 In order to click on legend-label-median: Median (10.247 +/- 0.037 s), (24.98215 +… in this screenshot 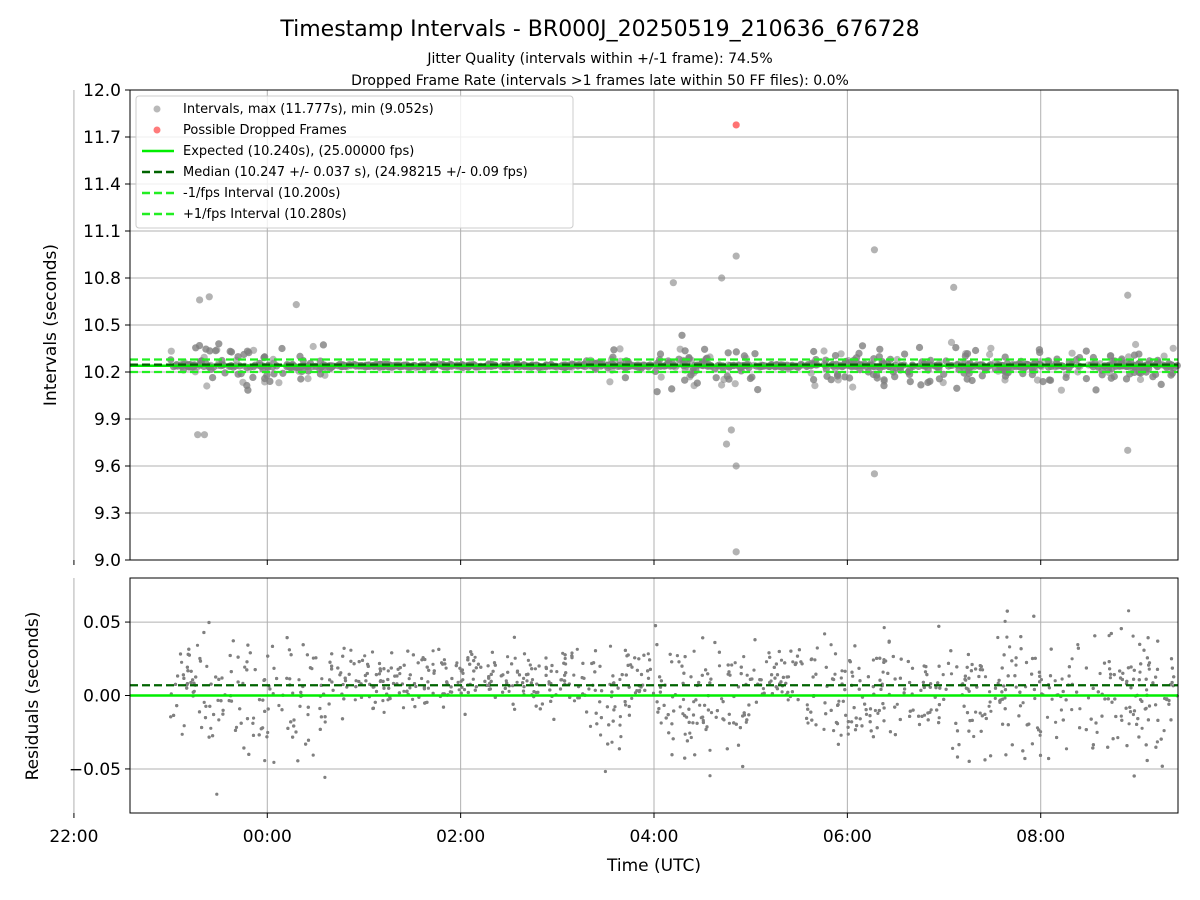, I will do `click(355, 172)`.